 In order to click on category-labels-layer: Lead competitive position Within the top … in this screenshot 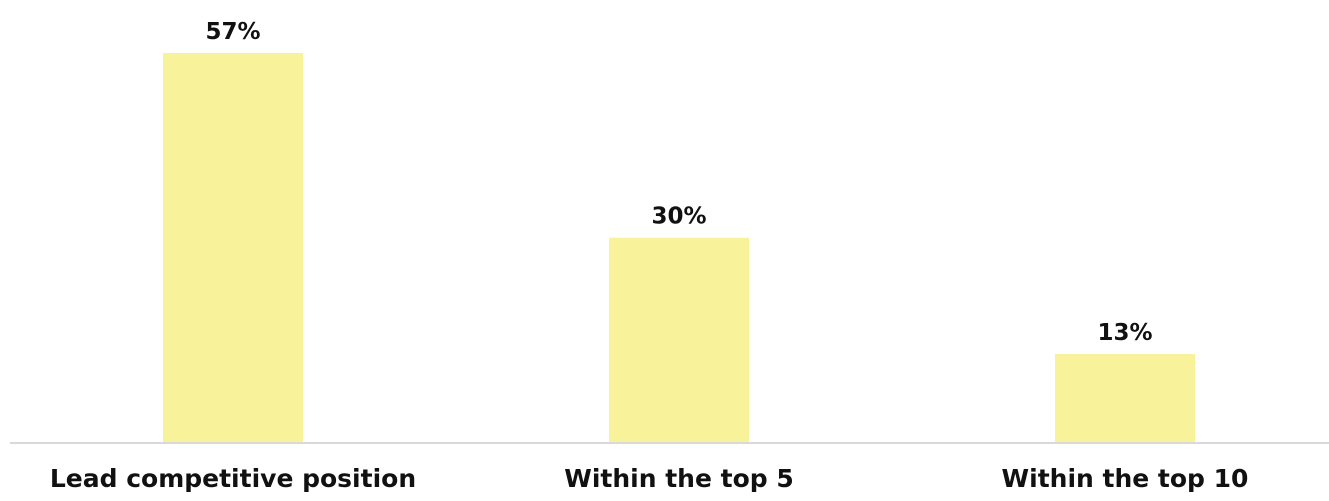, I will do `click(649, 478)`.